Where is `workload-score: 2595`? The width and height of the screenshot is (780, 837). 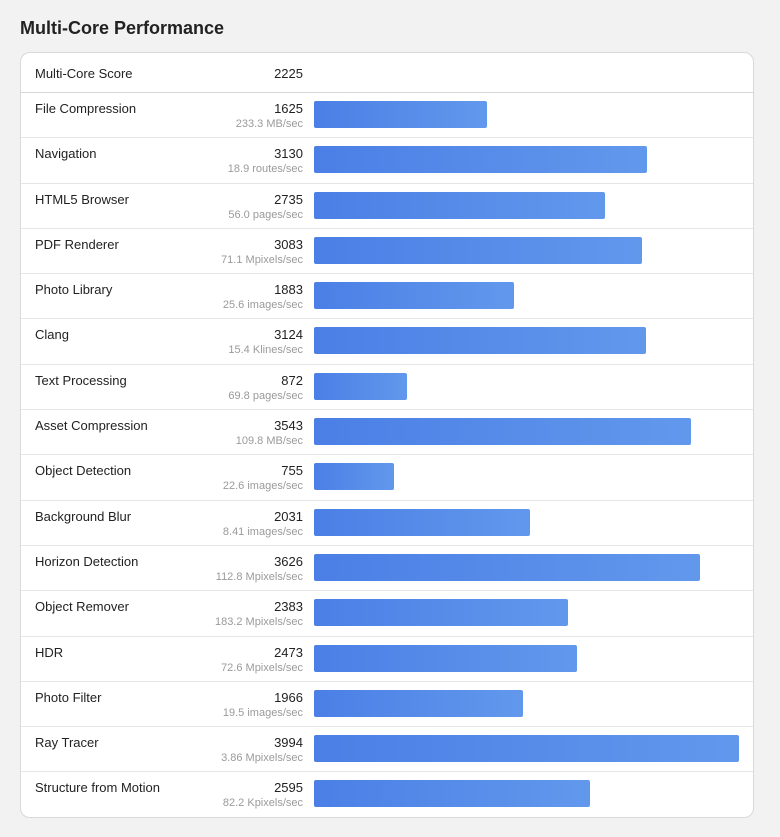
workload-score: 2595 is located at coordinates (288, 788).